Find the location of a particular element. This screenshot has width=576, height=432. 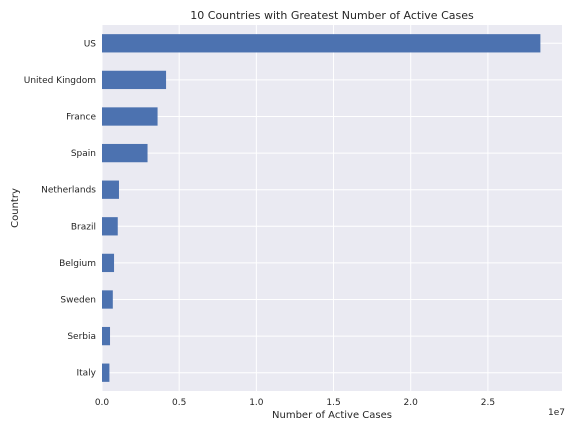

y-tick-label: Belgium is located at coordinates (77, 264).